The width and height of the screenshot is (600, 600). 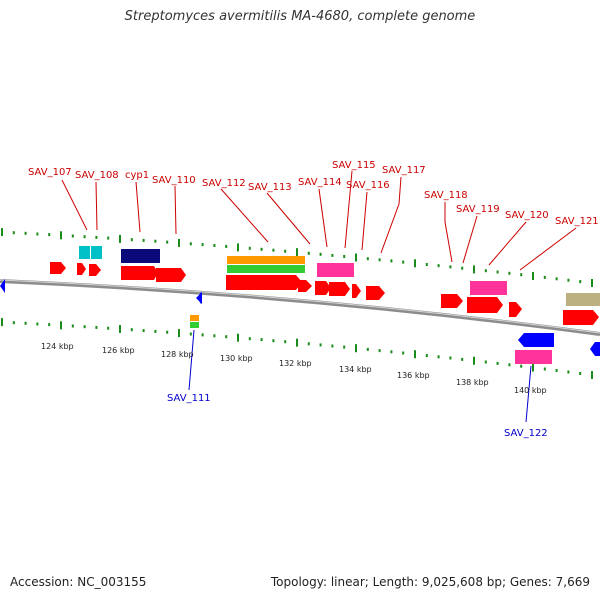 I want to click on gene-label-sav110: SAV_110, so click(x=174, y=180).